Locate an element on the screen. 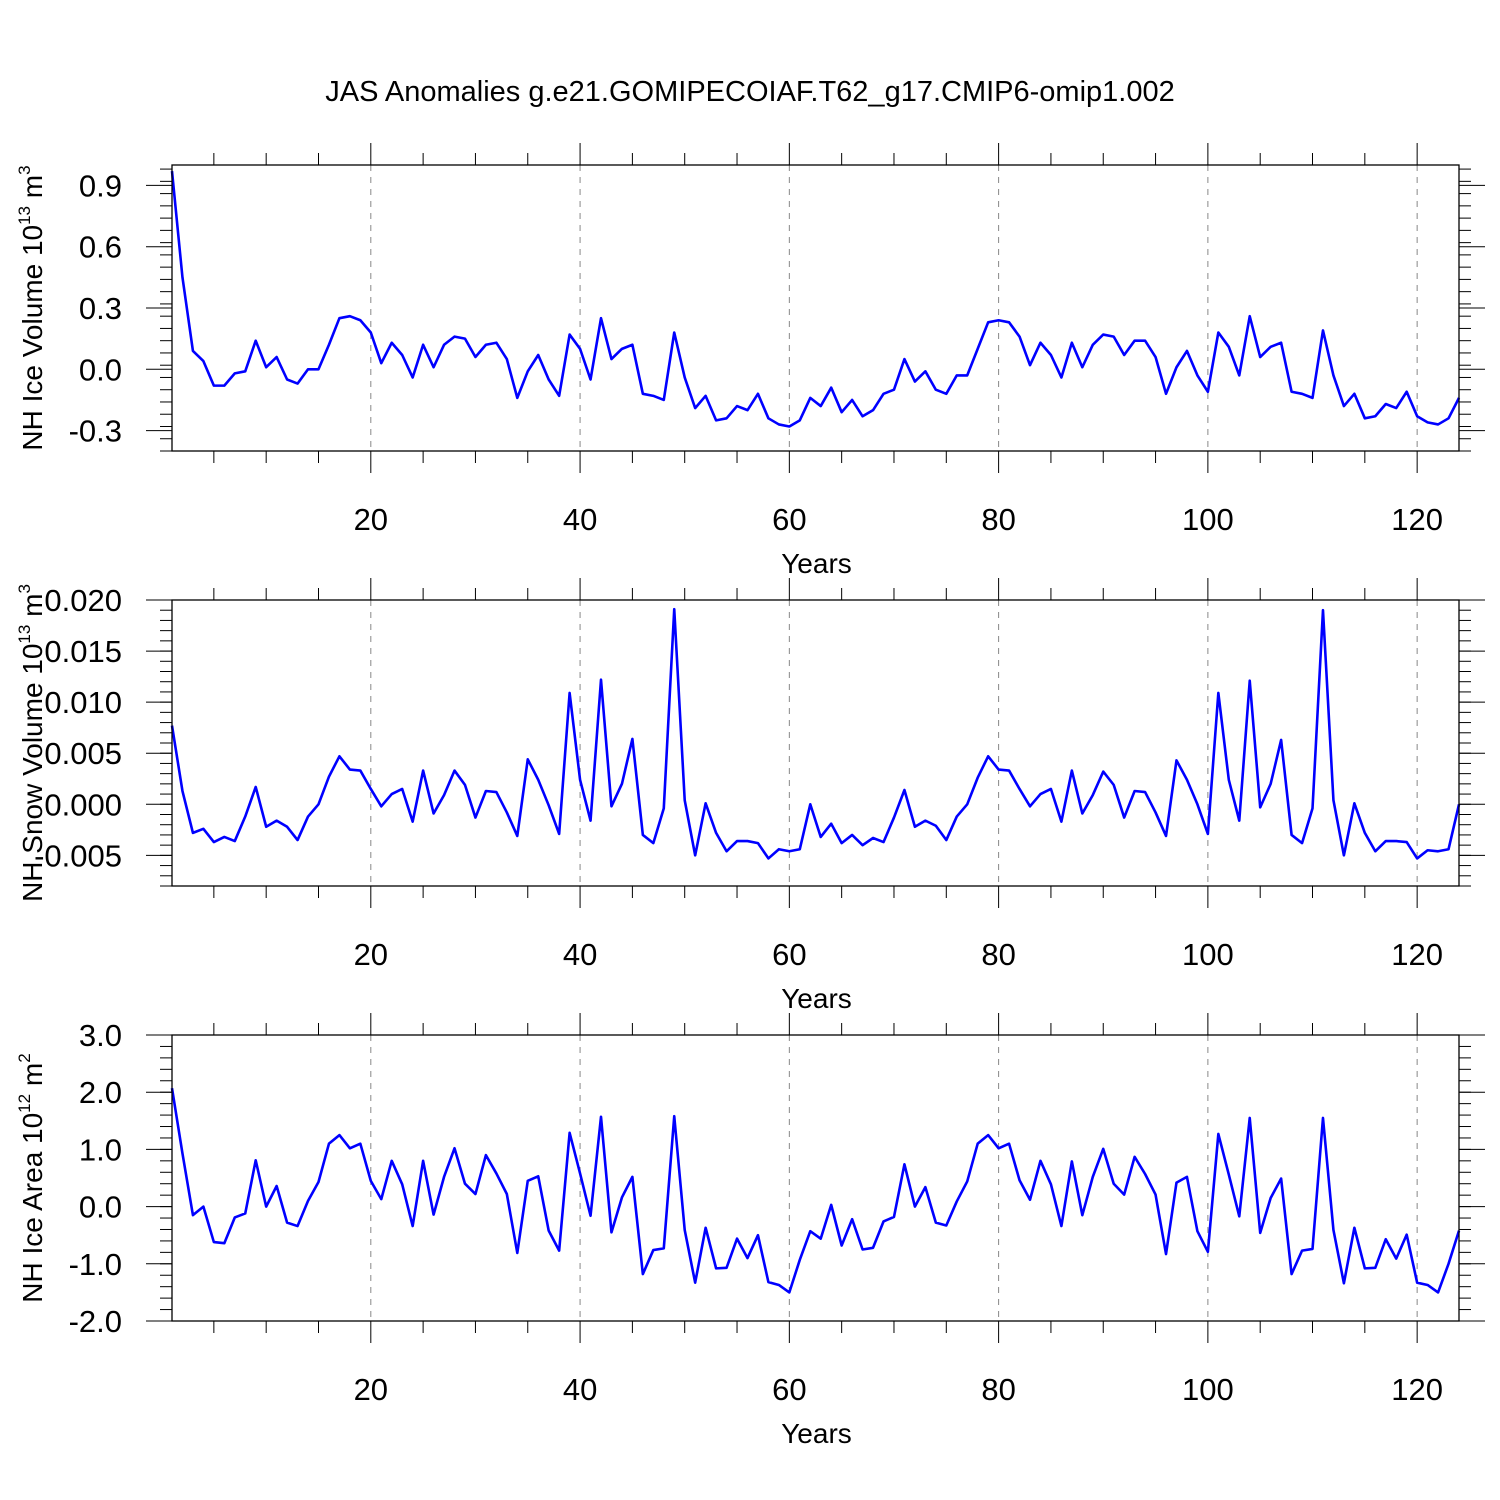  y-axis-title-part: NH Snow Volume 10 is located at coordinates (32, 773).